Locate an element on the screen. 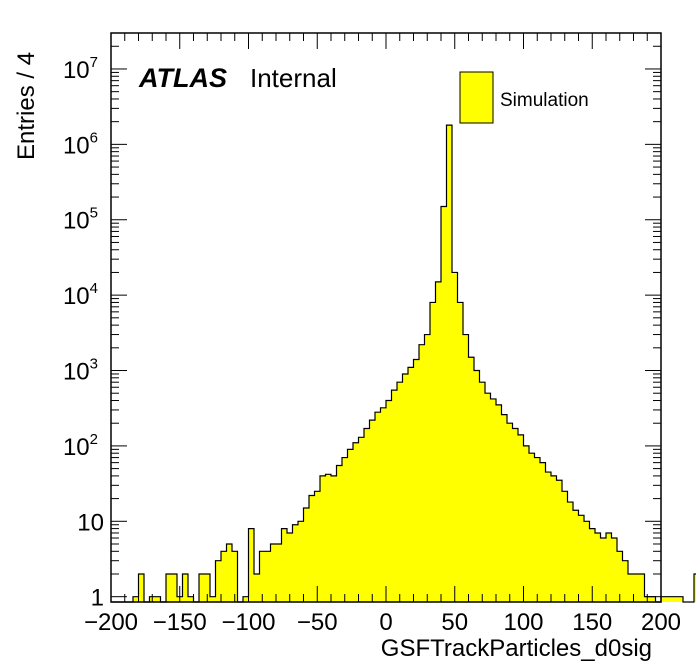 This screenshot has width=696, height=672. x-tick-label: 200 is located at coordinates (661, 622).